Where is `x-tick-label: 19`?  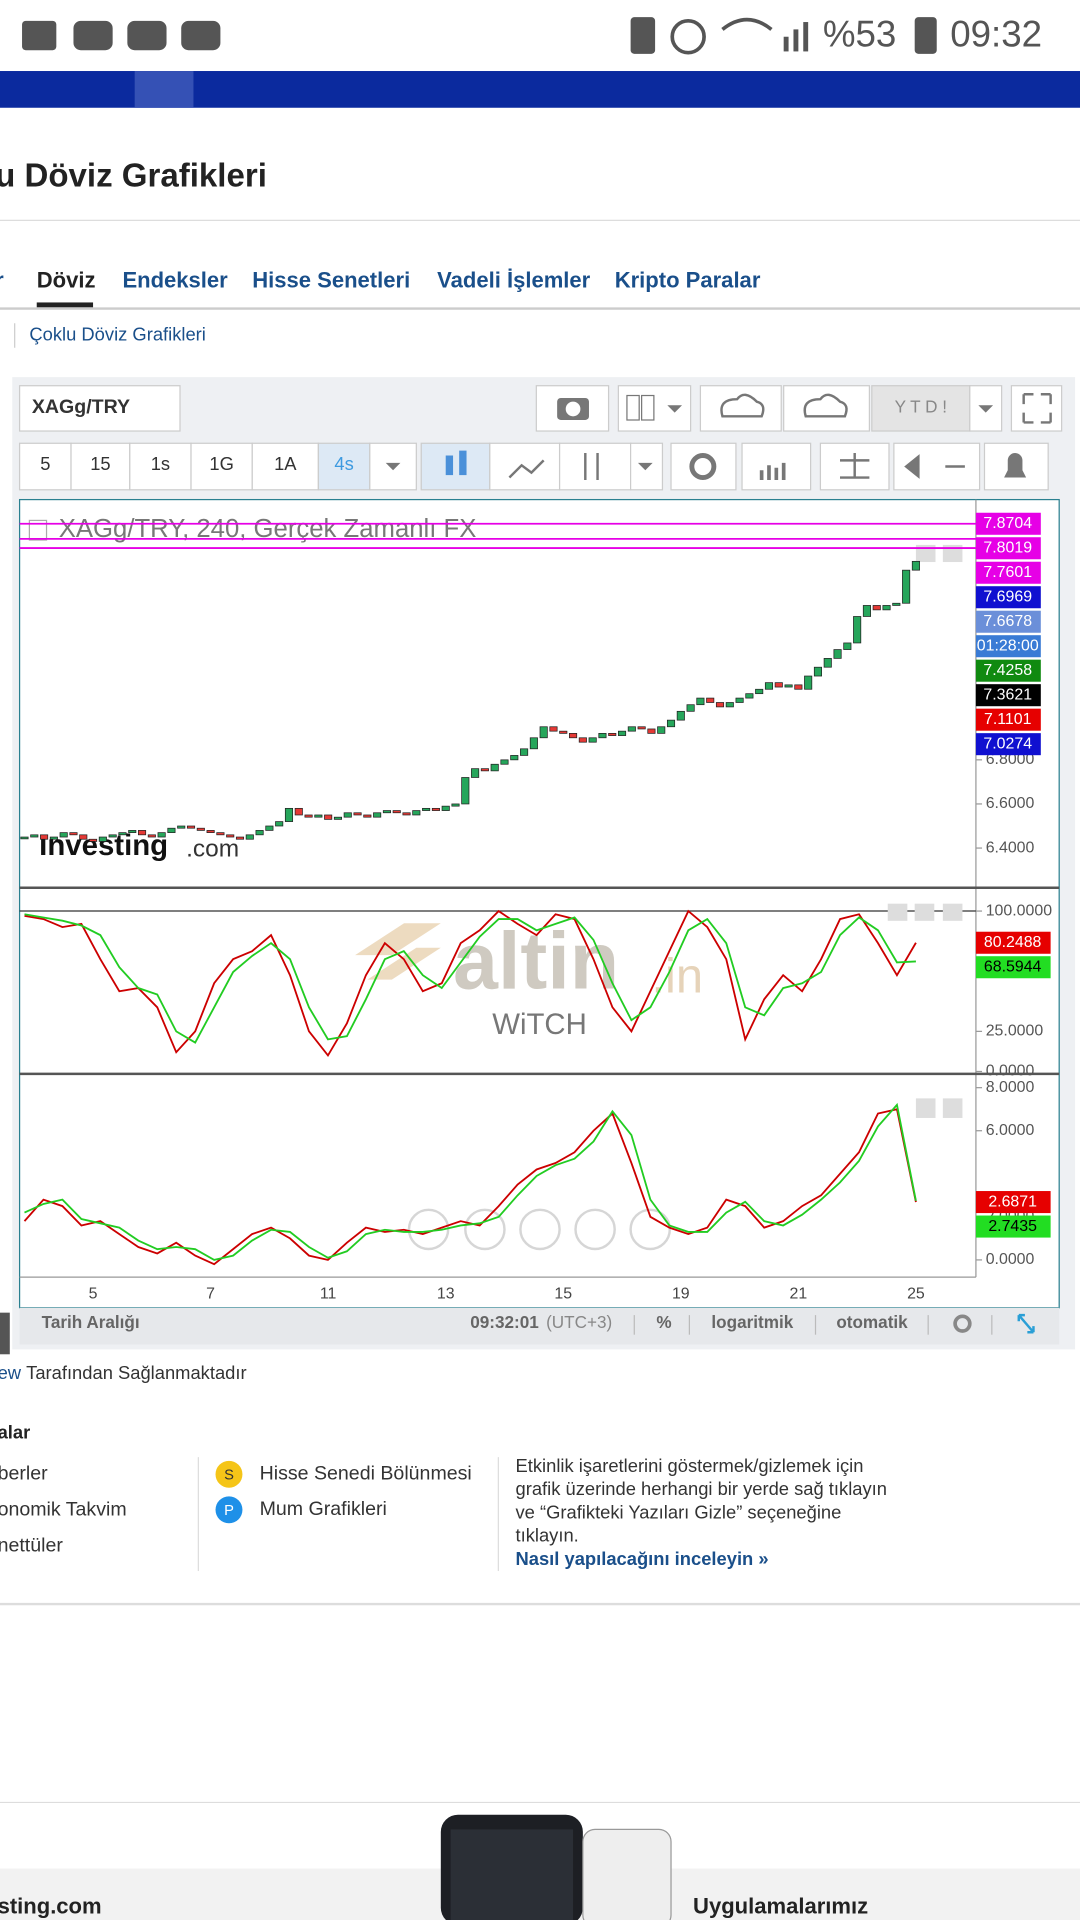 x-tick-label: 19 is located at coordinates (681, 1293).